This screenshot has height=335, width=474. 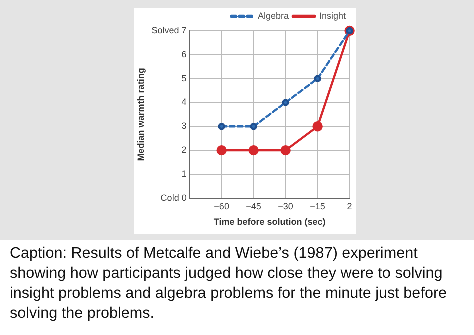 I want to click on legend-label: Algebra, so click(x=273, y=15).